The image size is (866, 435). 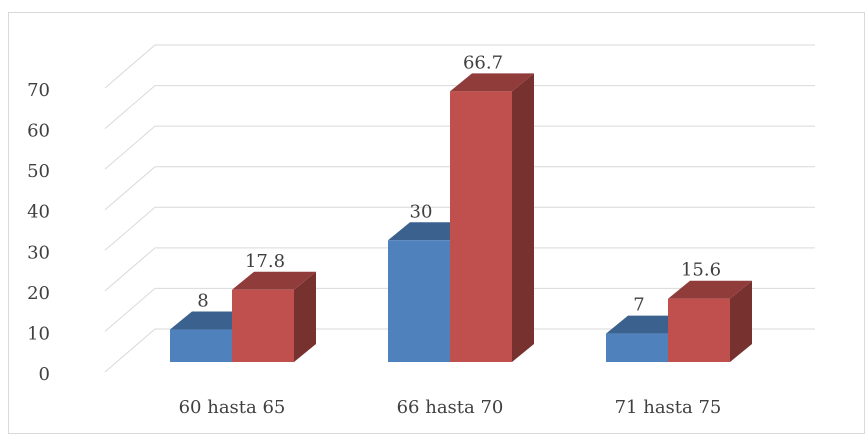 I want to click on y-tick-label: 60, so click(x=38, y=131).